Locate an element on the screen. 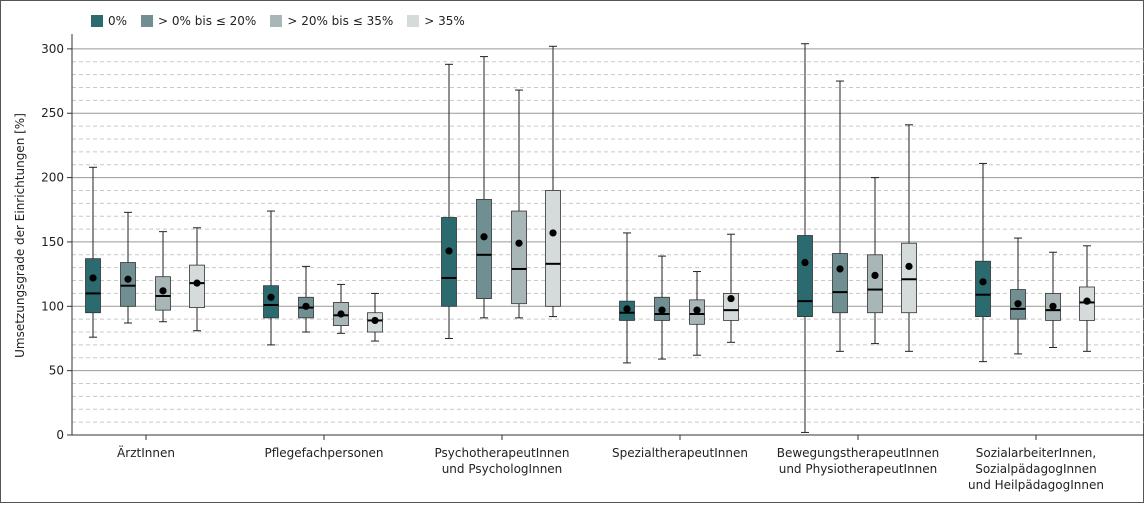  x-tick-label: SozialarbeiterInnen, is located at coordinates (1036, 453).